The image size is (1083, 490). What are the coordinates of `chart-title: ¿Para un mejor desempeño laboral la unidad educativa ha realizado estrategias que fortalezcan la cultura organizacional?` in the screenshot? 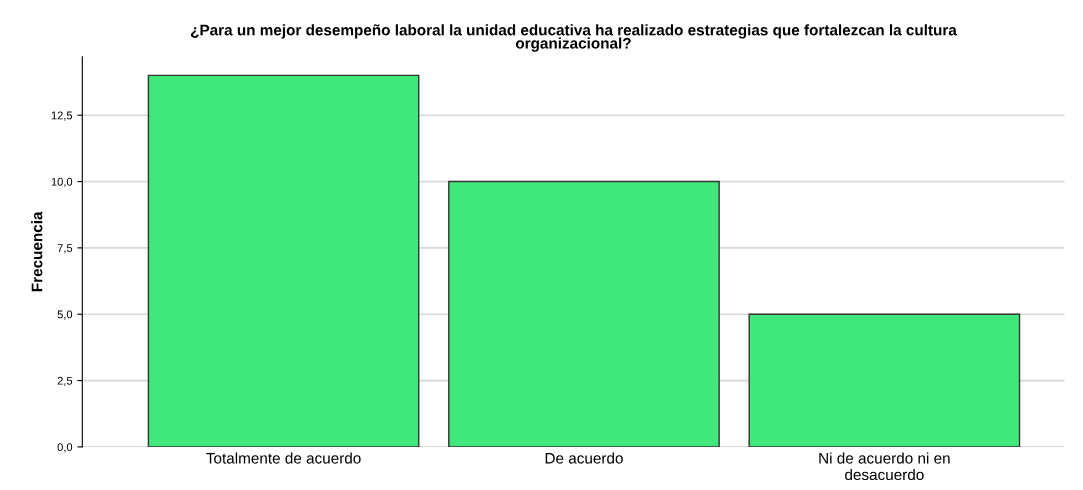 It's located at (573, 38).